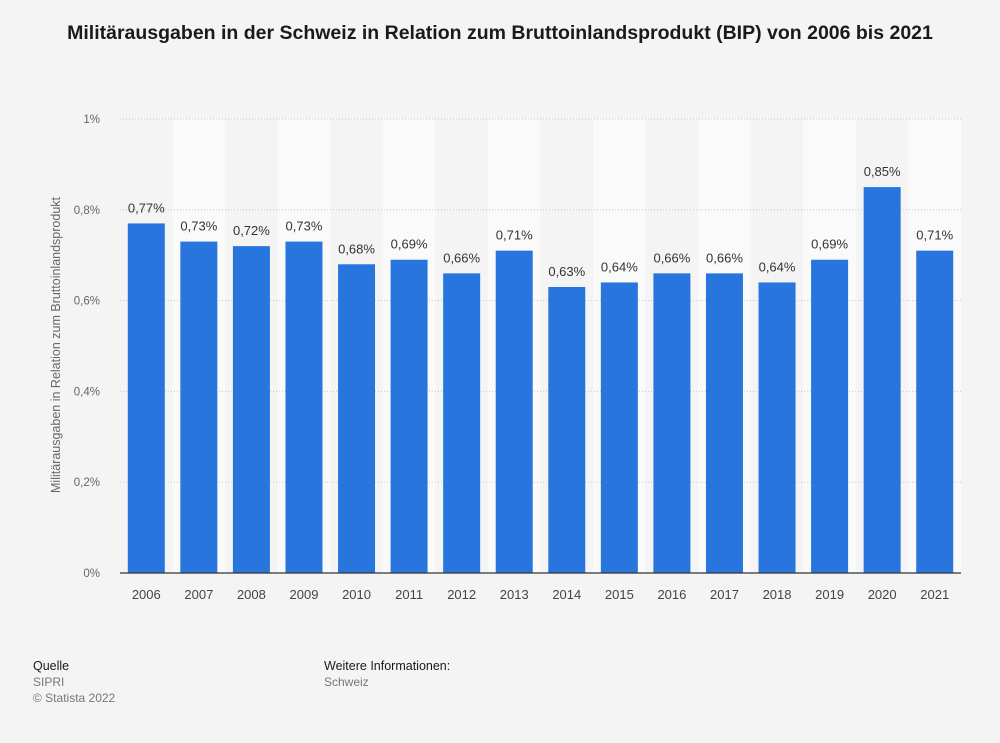 This screenshot has width=1000, height=743. I want to click on y-tick-label: 1%, so click(91, 120).